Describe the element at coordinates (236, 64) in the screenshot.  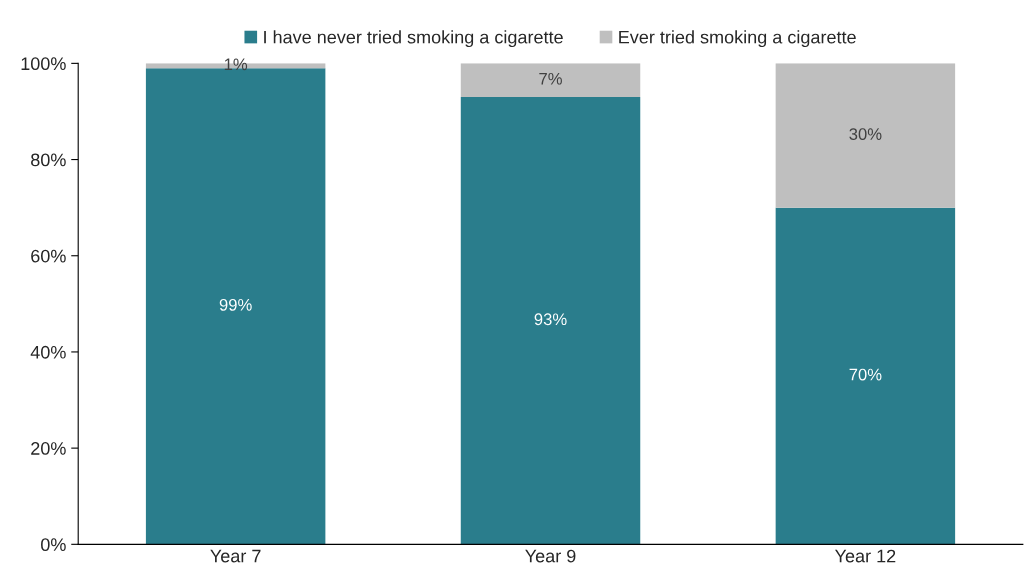
I see `data-label: 1%` at that location.